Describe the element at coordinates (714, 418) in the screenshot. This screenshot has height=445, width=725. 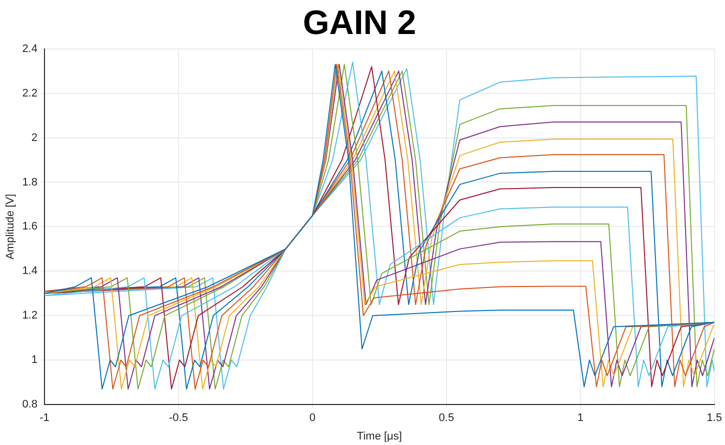
I see `x-tick-label: 1.5` at that location.